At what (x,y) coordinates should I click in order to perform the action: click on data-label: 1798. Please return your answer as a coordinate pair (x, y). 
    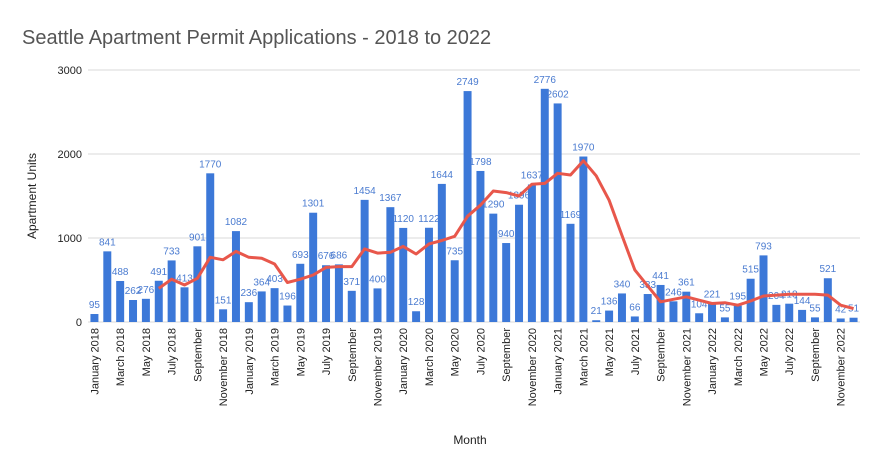
    Looking at the image, I should click on (480, 162).